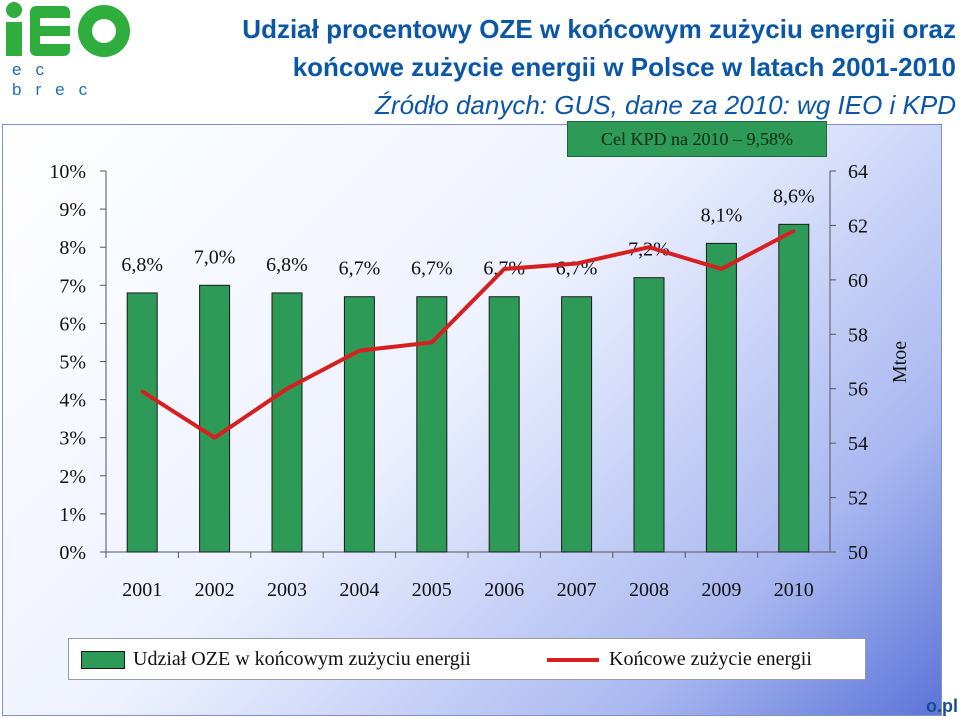  Describe the element at coordinates (649, 250) in the screenshot. I see `bar-value-label: 7,2%` at that location.